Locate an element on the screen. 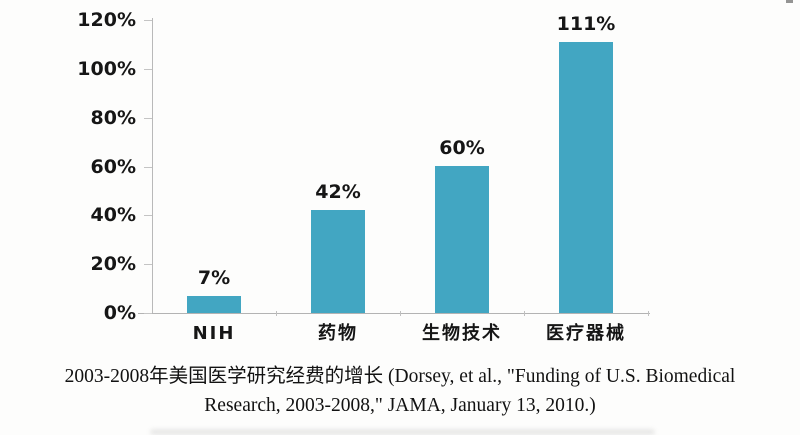 The image size is (800, 435). bar-药物 is located at coordinates (338, 261).